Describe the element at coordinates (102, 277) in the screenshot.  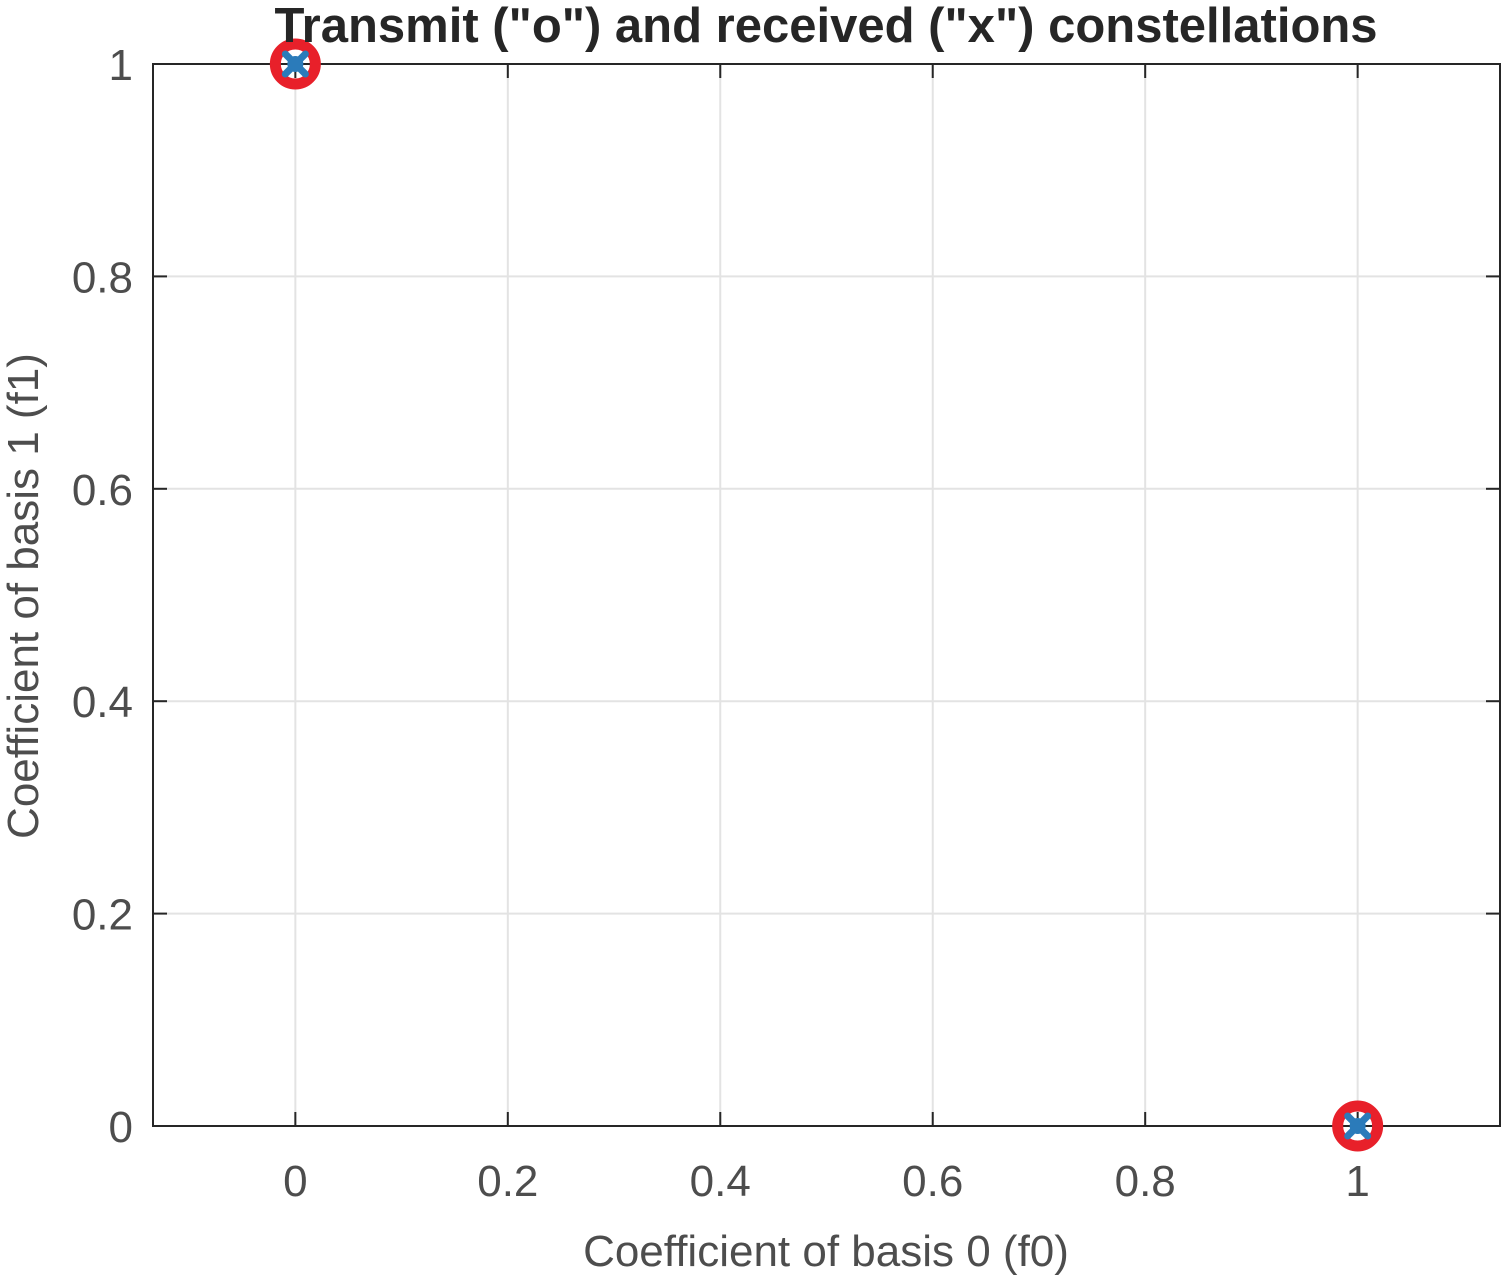
I see `y-tick-label: 0.8` at that location.